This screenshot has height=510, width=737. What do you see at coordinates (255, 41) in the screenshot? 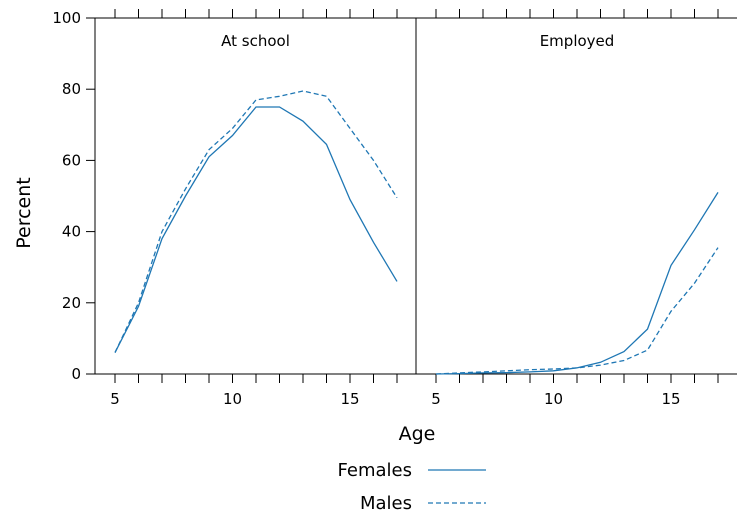
I see `panel-title: At school` at bounding box center [255, 41].